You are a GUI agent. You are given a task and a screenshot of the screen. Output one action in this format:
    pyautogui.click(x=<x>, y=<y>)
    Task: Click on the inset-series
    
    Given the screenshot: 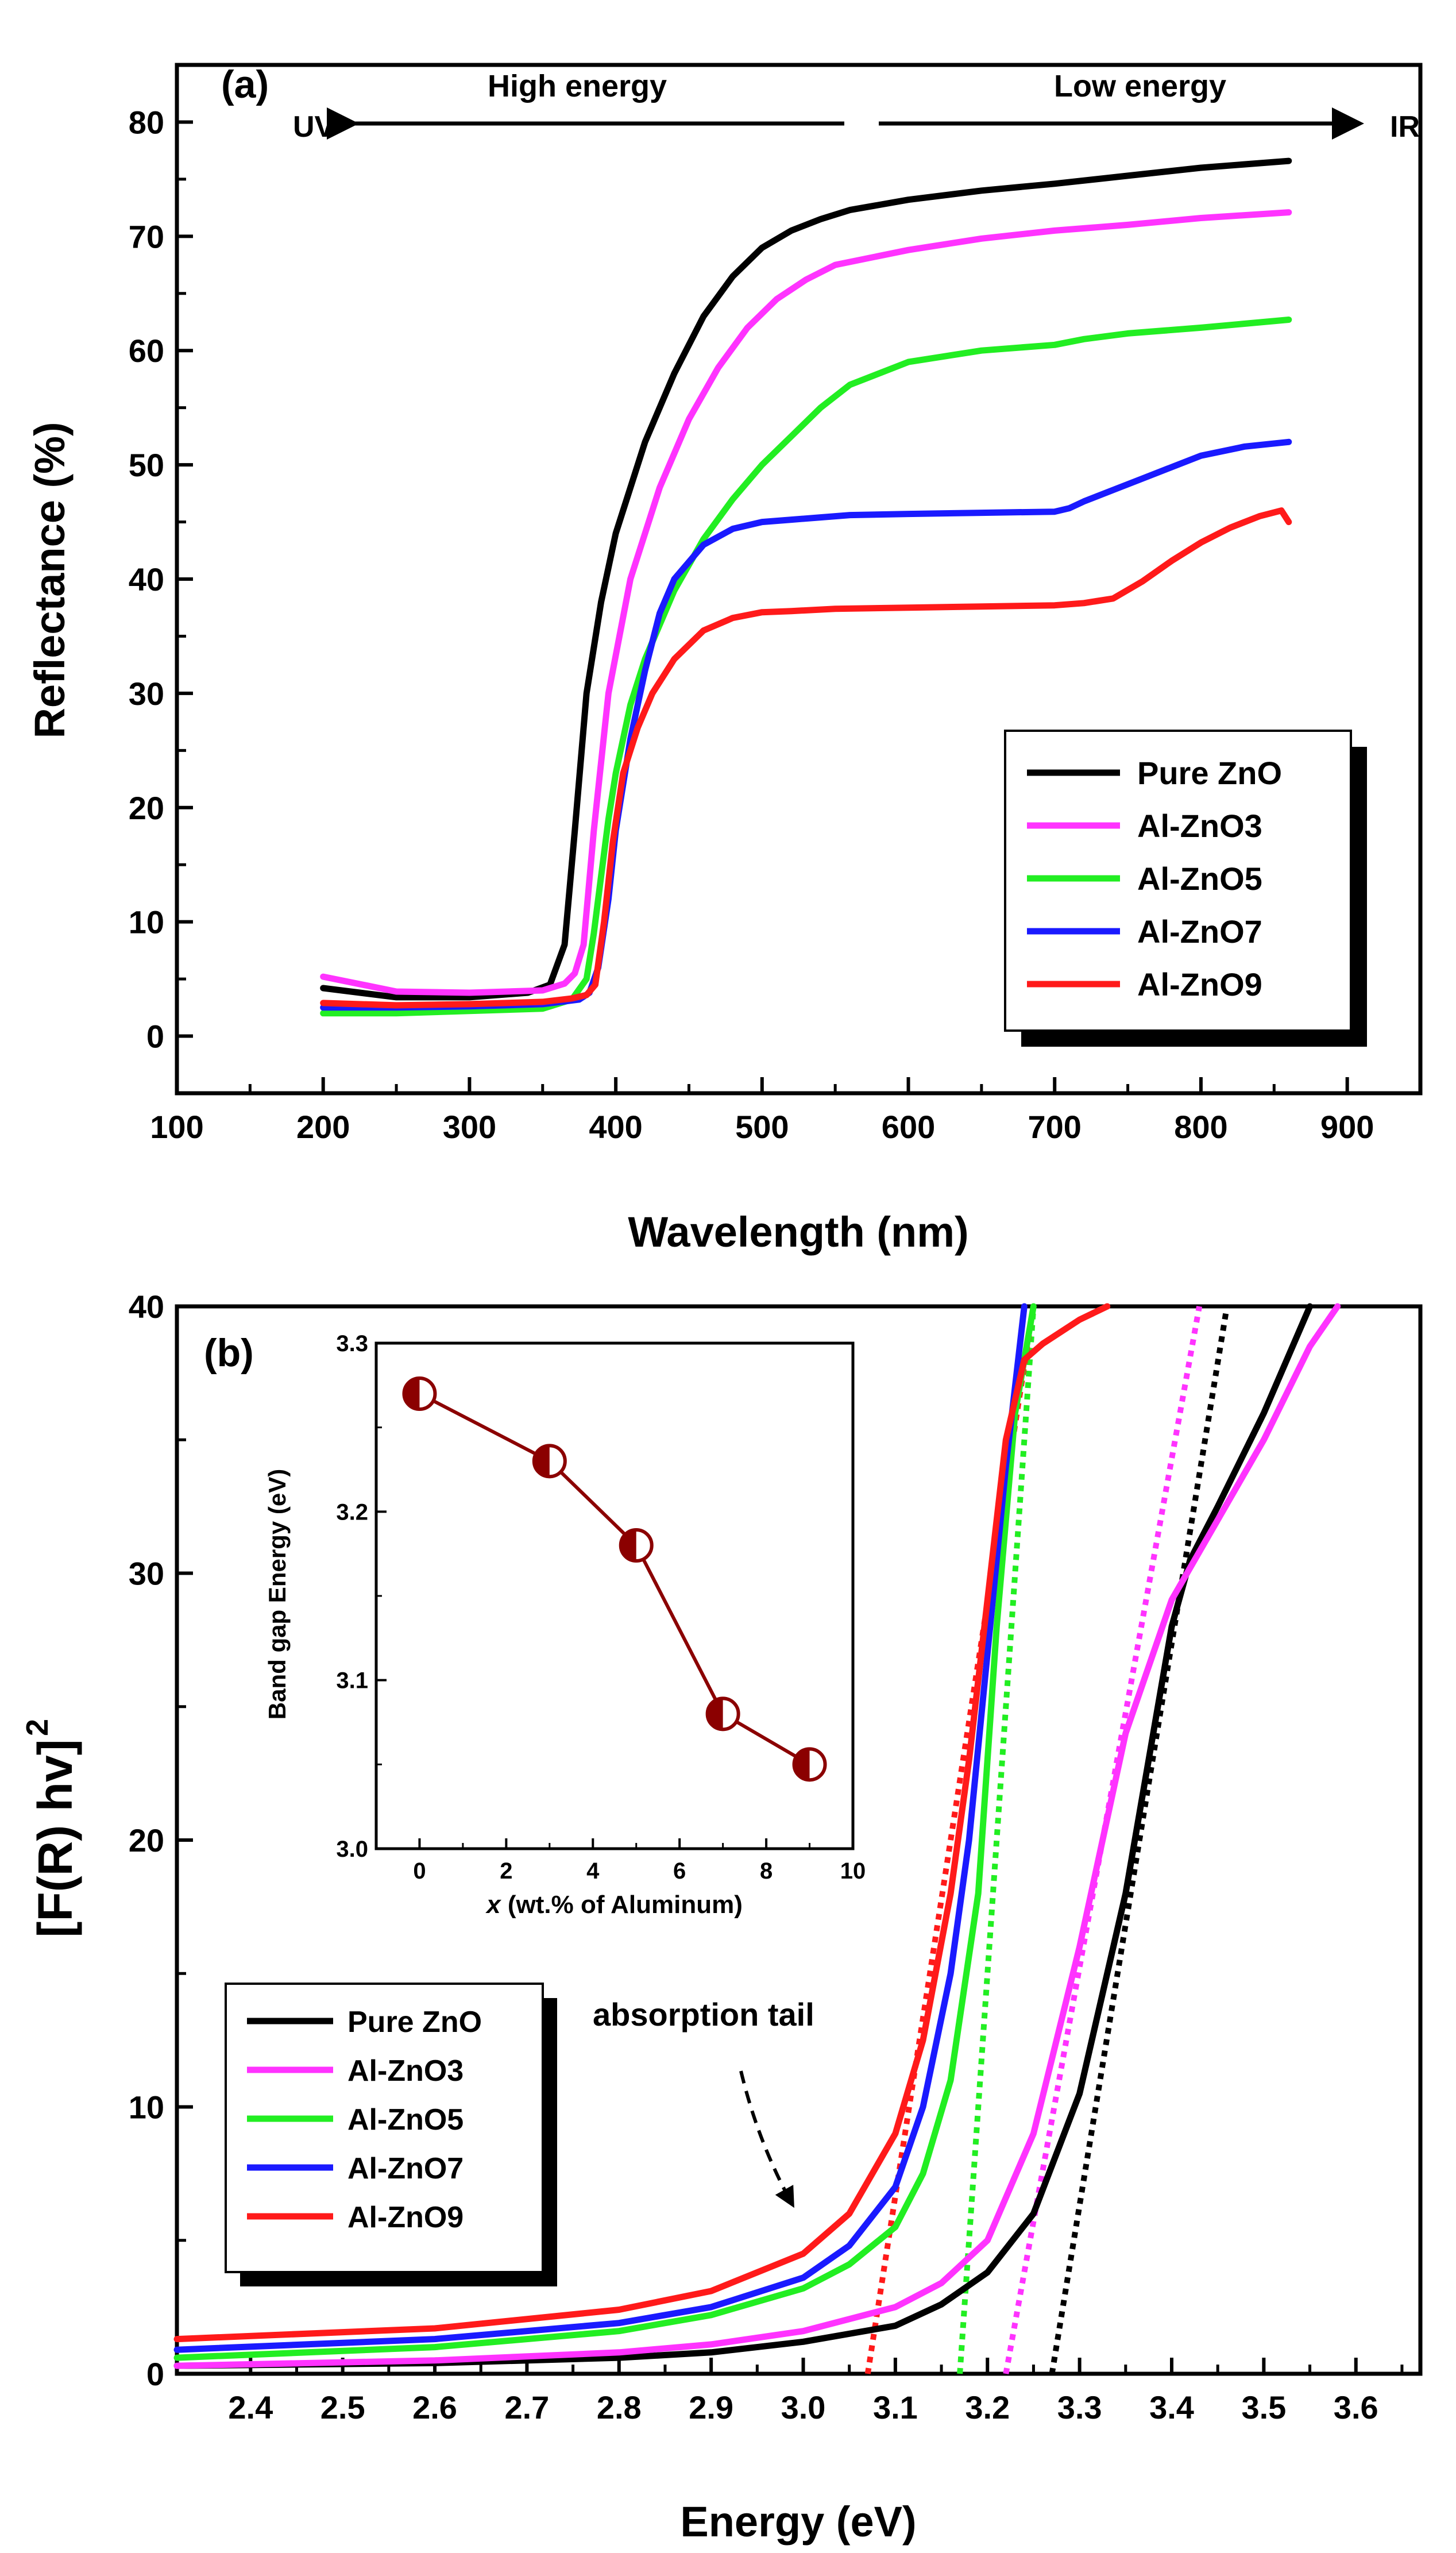 What is the action you would take?
    pyautogui.click(x=614, y=1579)
    